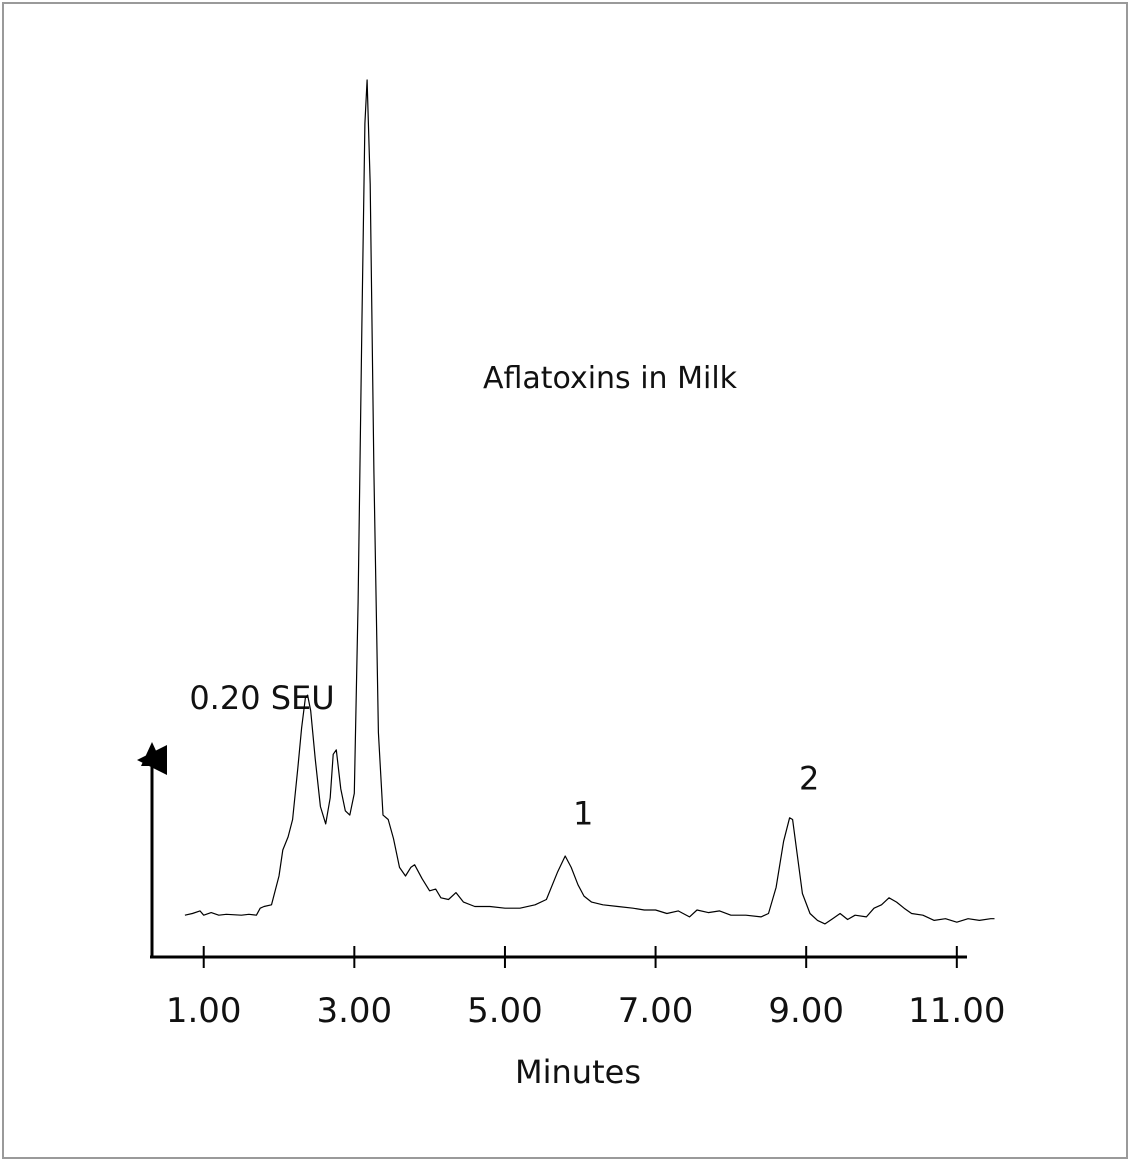 This screenshot has width=1134, height=1165. Describe the element at coordinates (578, 1072) in the screenshot. I see `x-axis-label: Minutes` at that location.